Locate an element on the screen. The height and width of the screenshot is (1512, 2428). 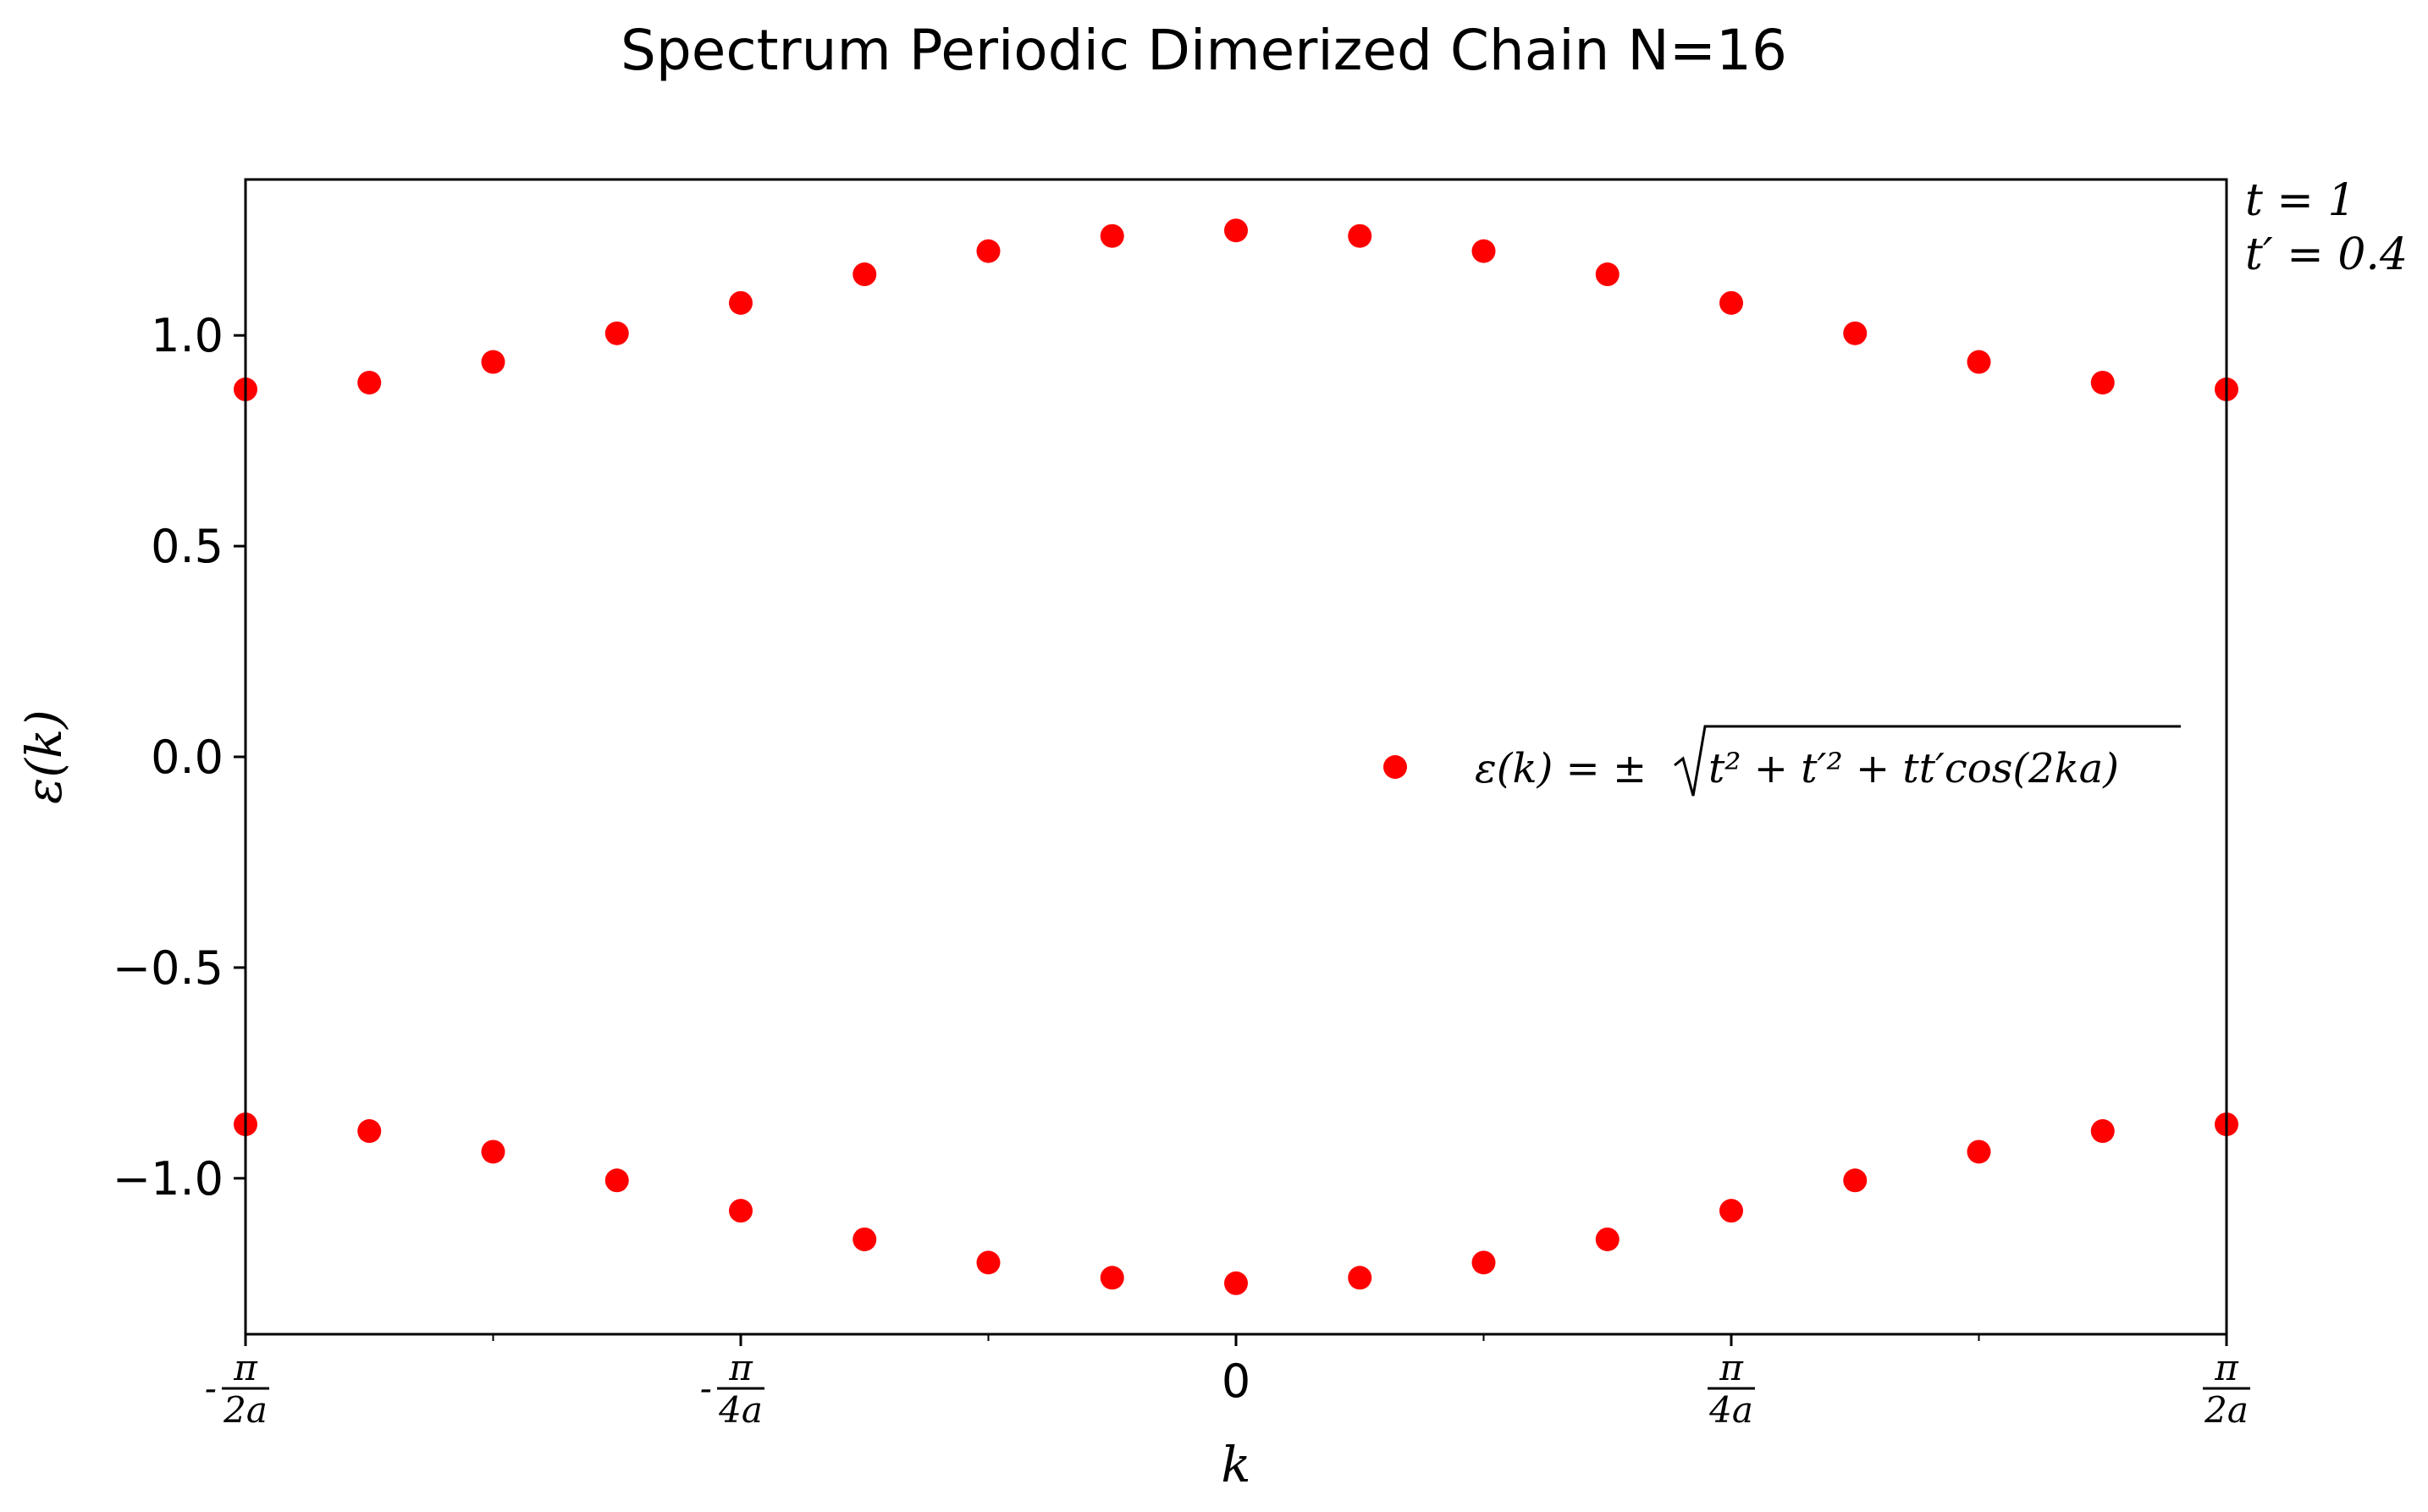
x-tick-label: π2a- is located at coordinates (237, 1389).